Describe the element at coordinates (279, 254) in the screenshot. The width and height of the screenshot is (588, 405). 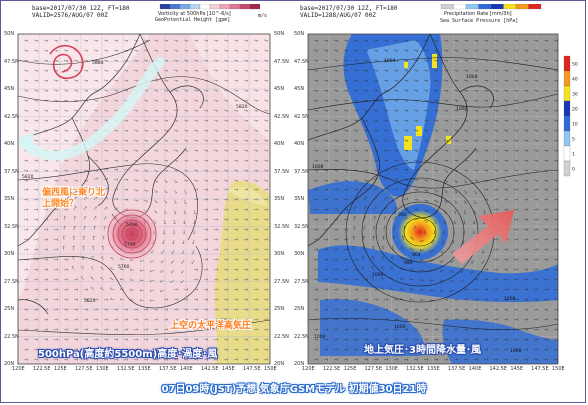
I see `lat-tick-mid: 30N` at that location.